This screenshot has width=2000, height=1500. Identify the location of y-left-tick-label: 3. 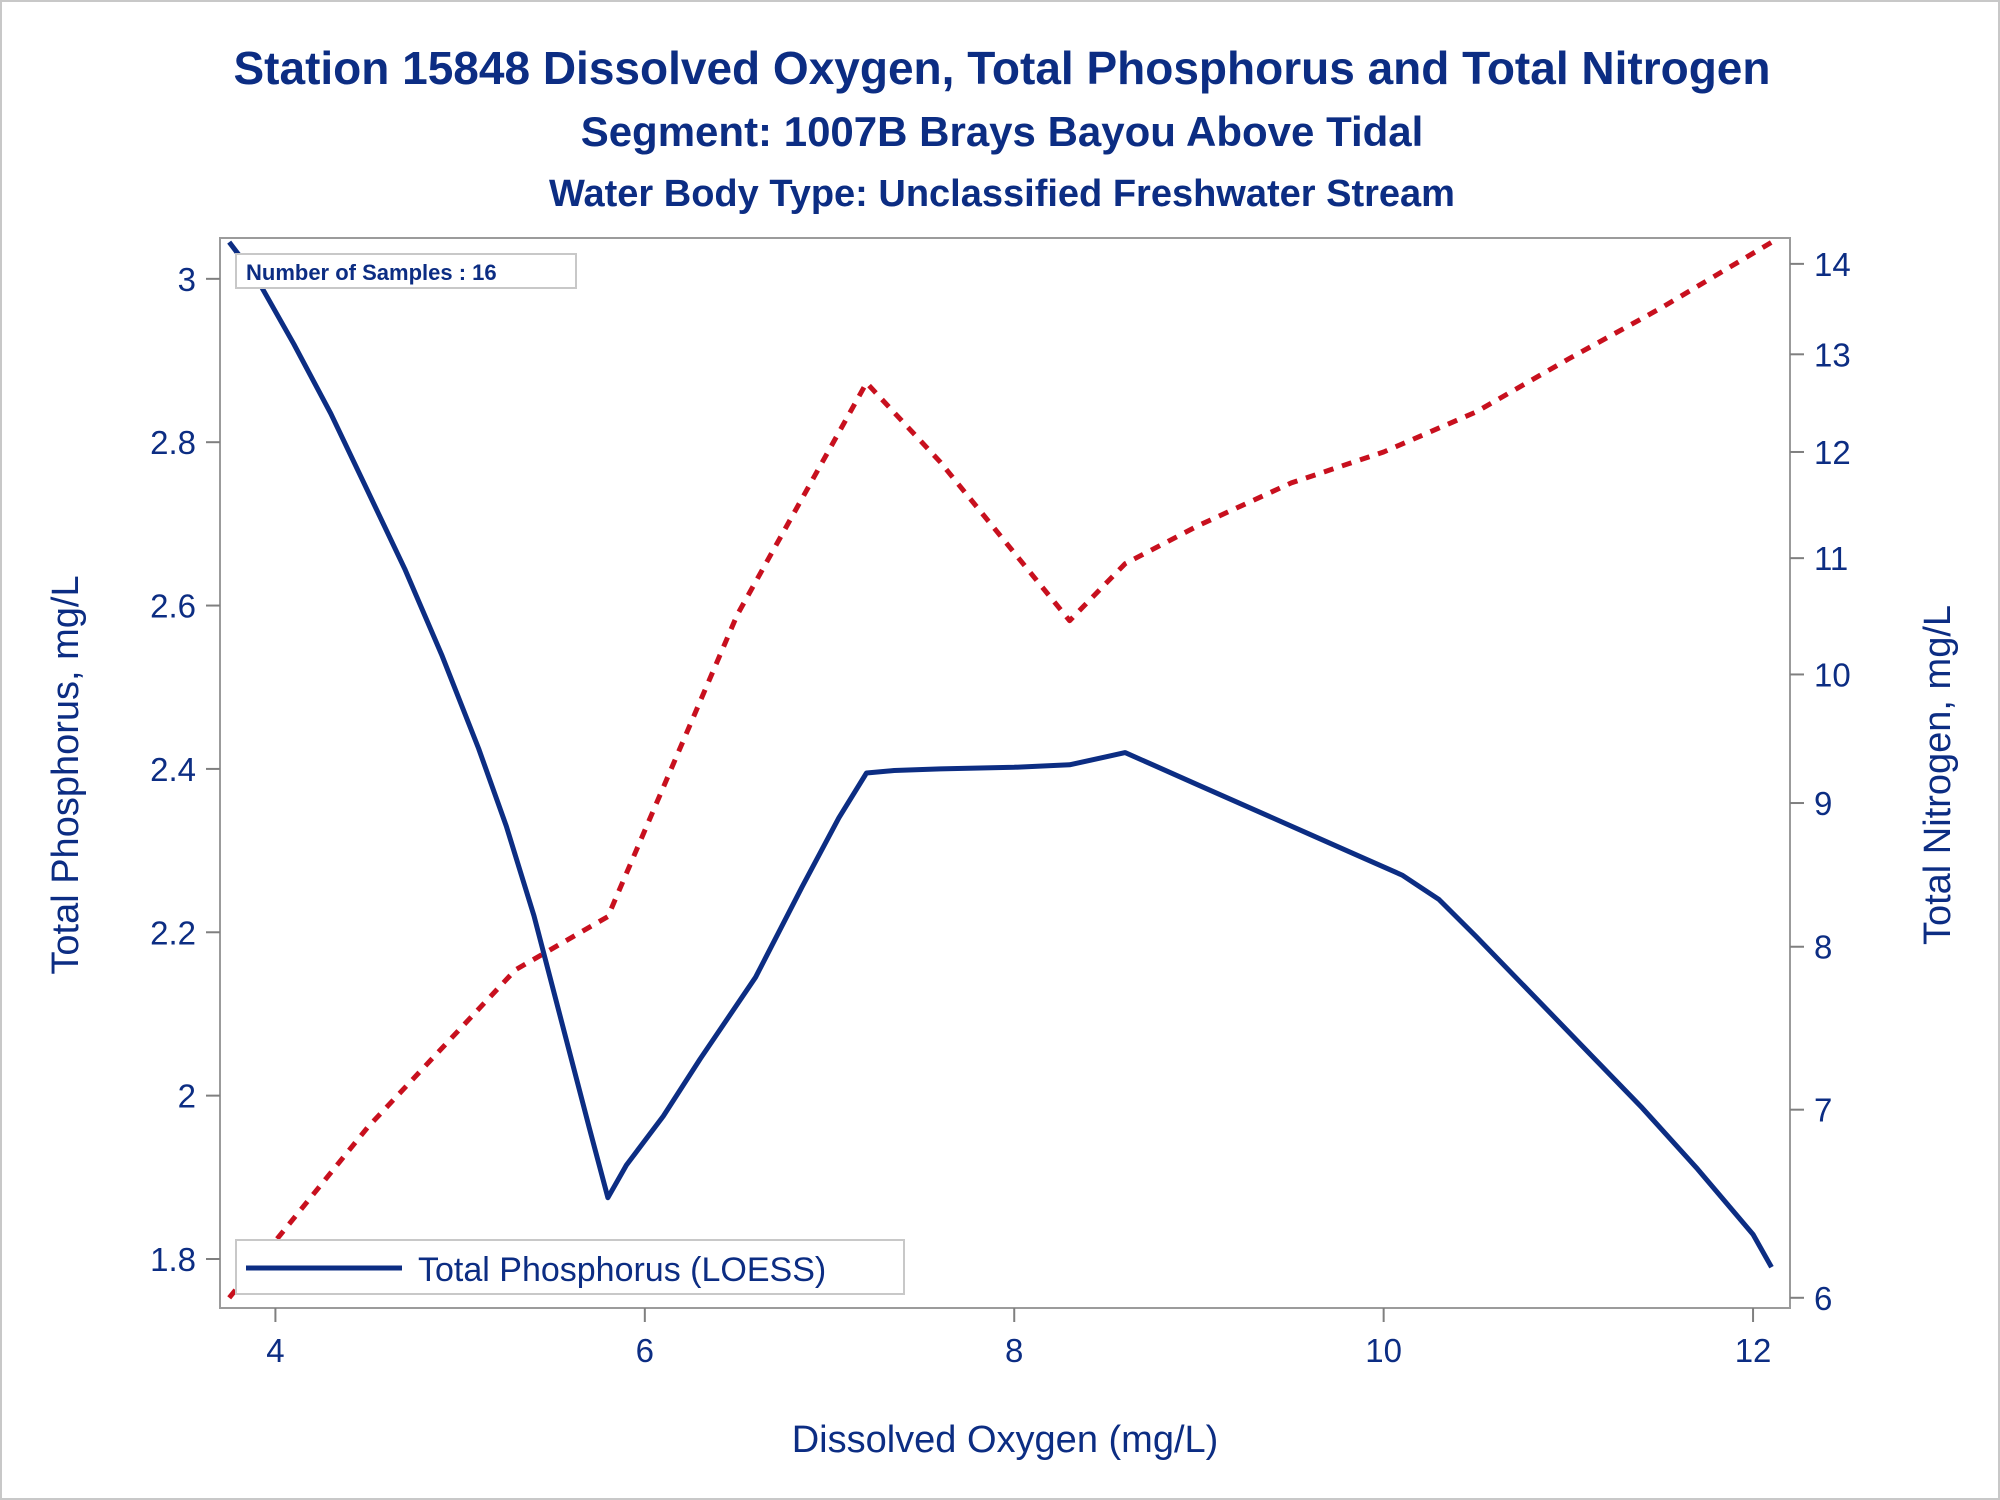
(187, 279).